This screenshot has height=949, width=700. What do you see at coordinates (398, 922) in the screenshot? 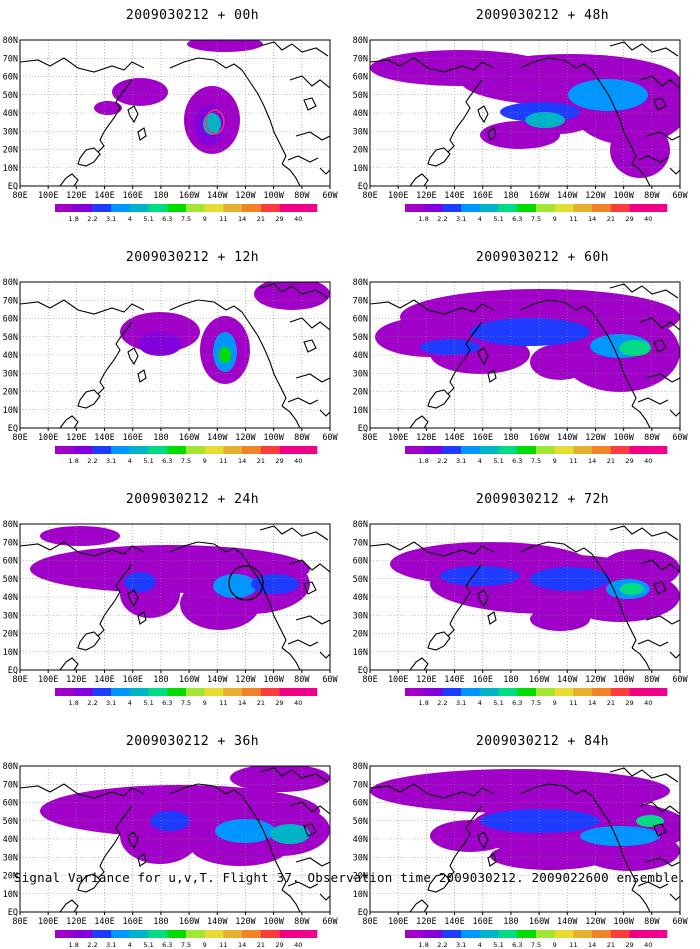
I see `lon-tick-label: 100E` at bounding box center [398, 922].